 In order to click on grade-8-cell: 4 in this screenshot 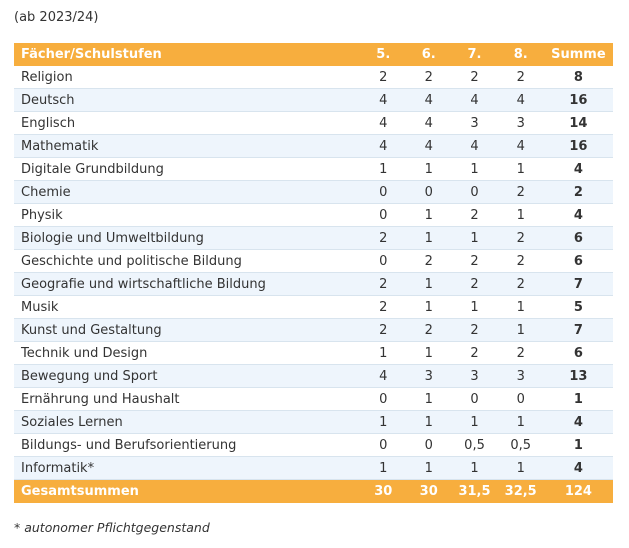, I will do `click(520, 146)`.